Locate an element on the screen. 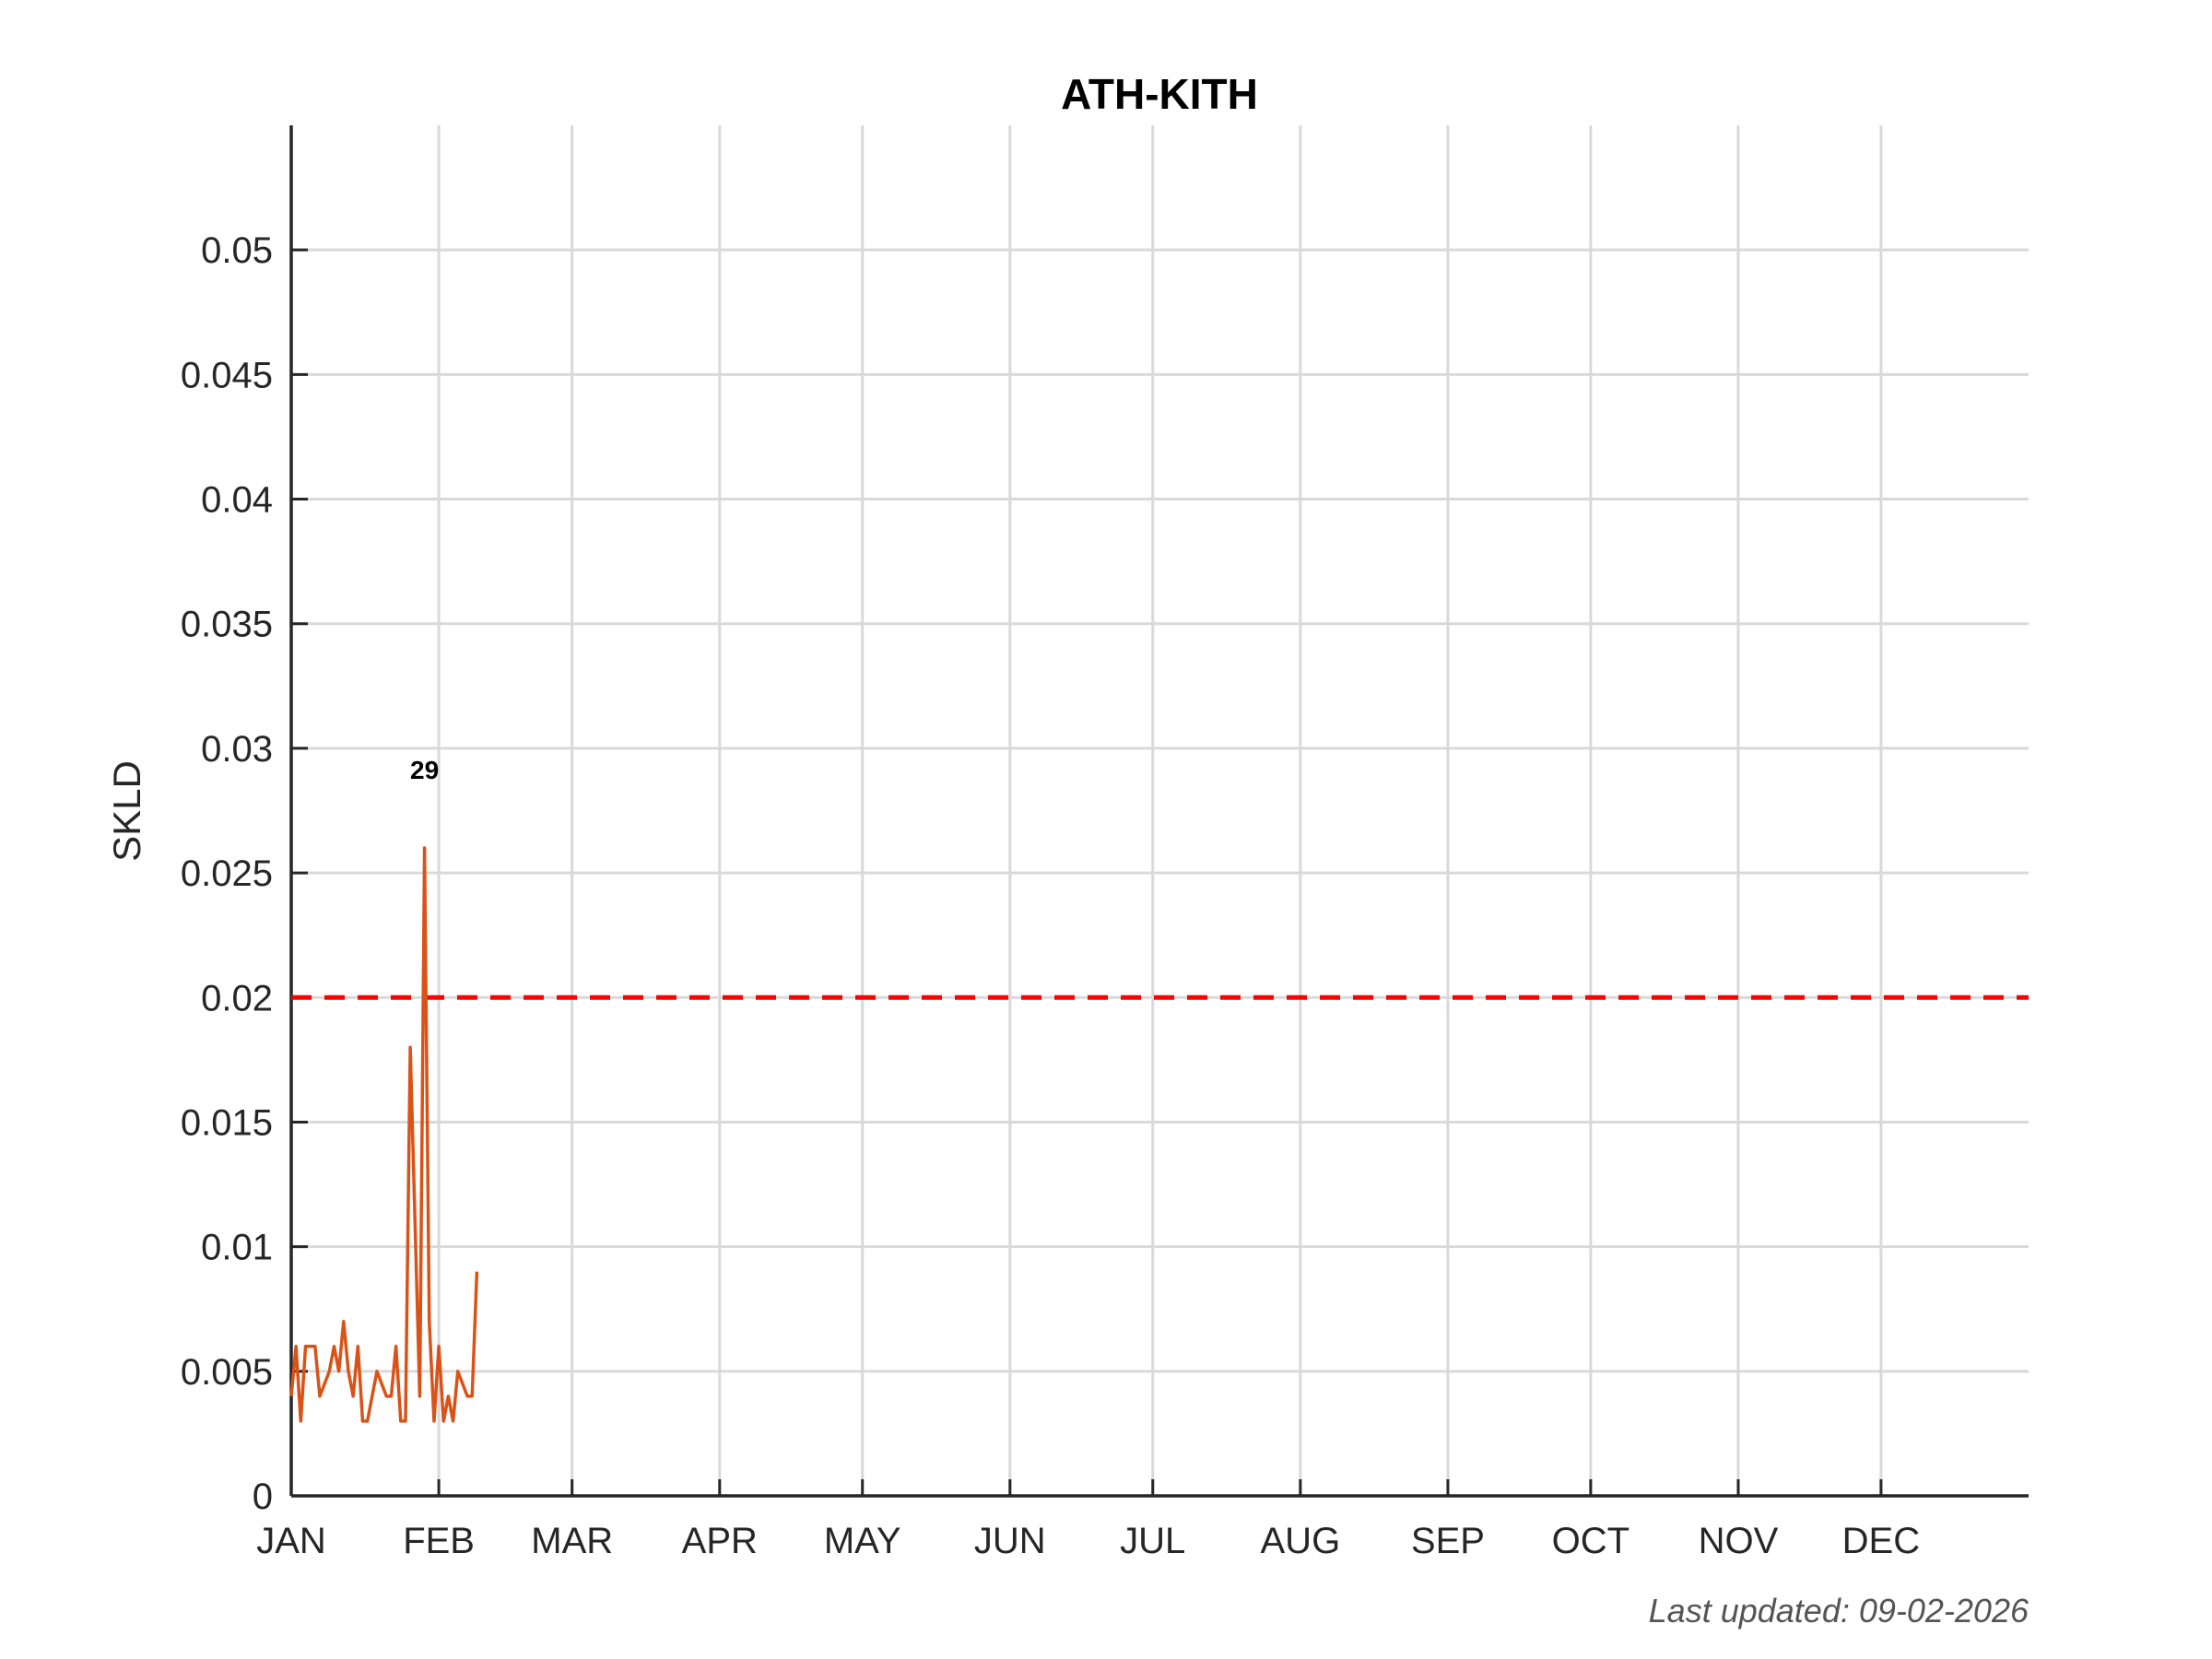 The image size is (2212, 1659). y-tick-label: 0.035 is located at coordinates (227, 625).